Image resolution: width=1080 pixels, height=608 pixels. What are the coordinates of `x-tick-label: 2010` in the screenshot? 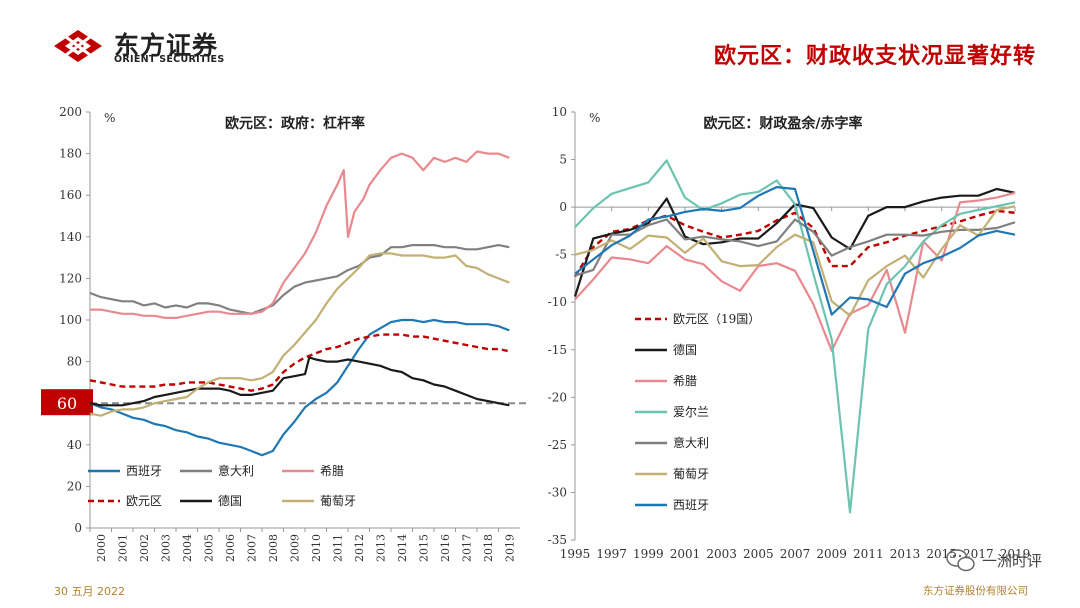 It's located at (316, 548).